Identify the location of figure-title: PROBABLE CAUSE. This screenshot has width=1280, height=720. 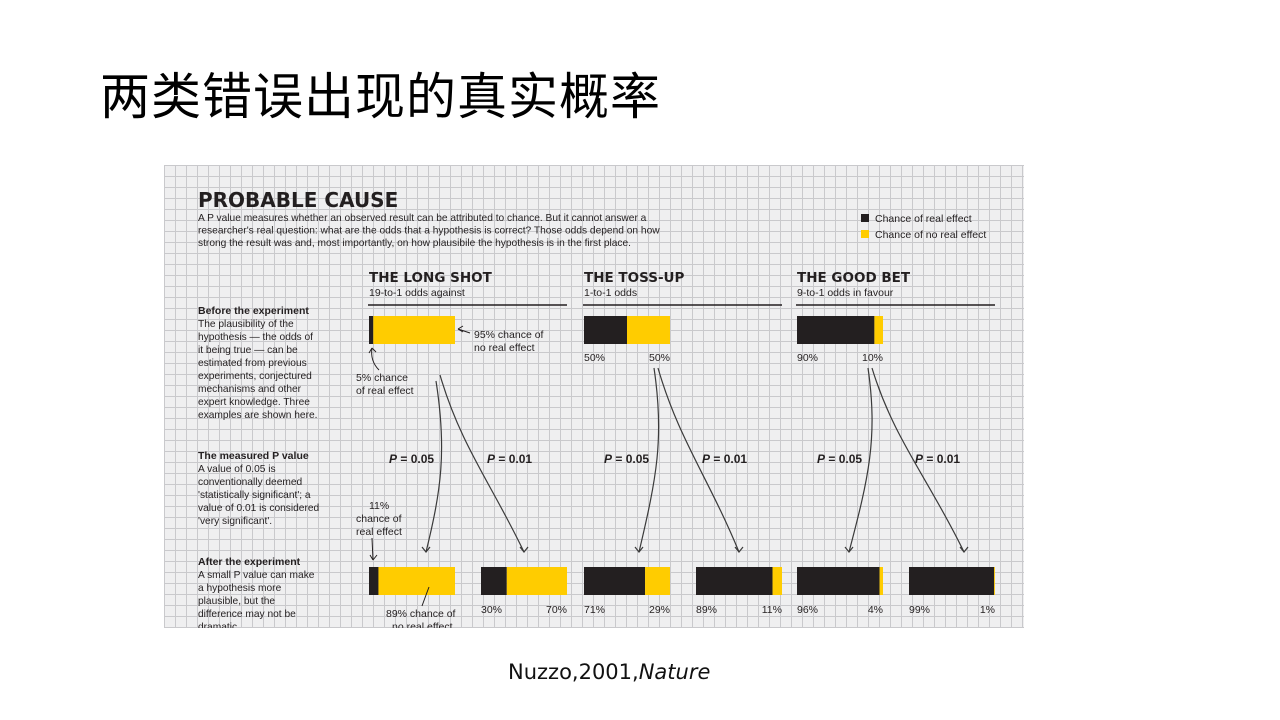
(298, 200).